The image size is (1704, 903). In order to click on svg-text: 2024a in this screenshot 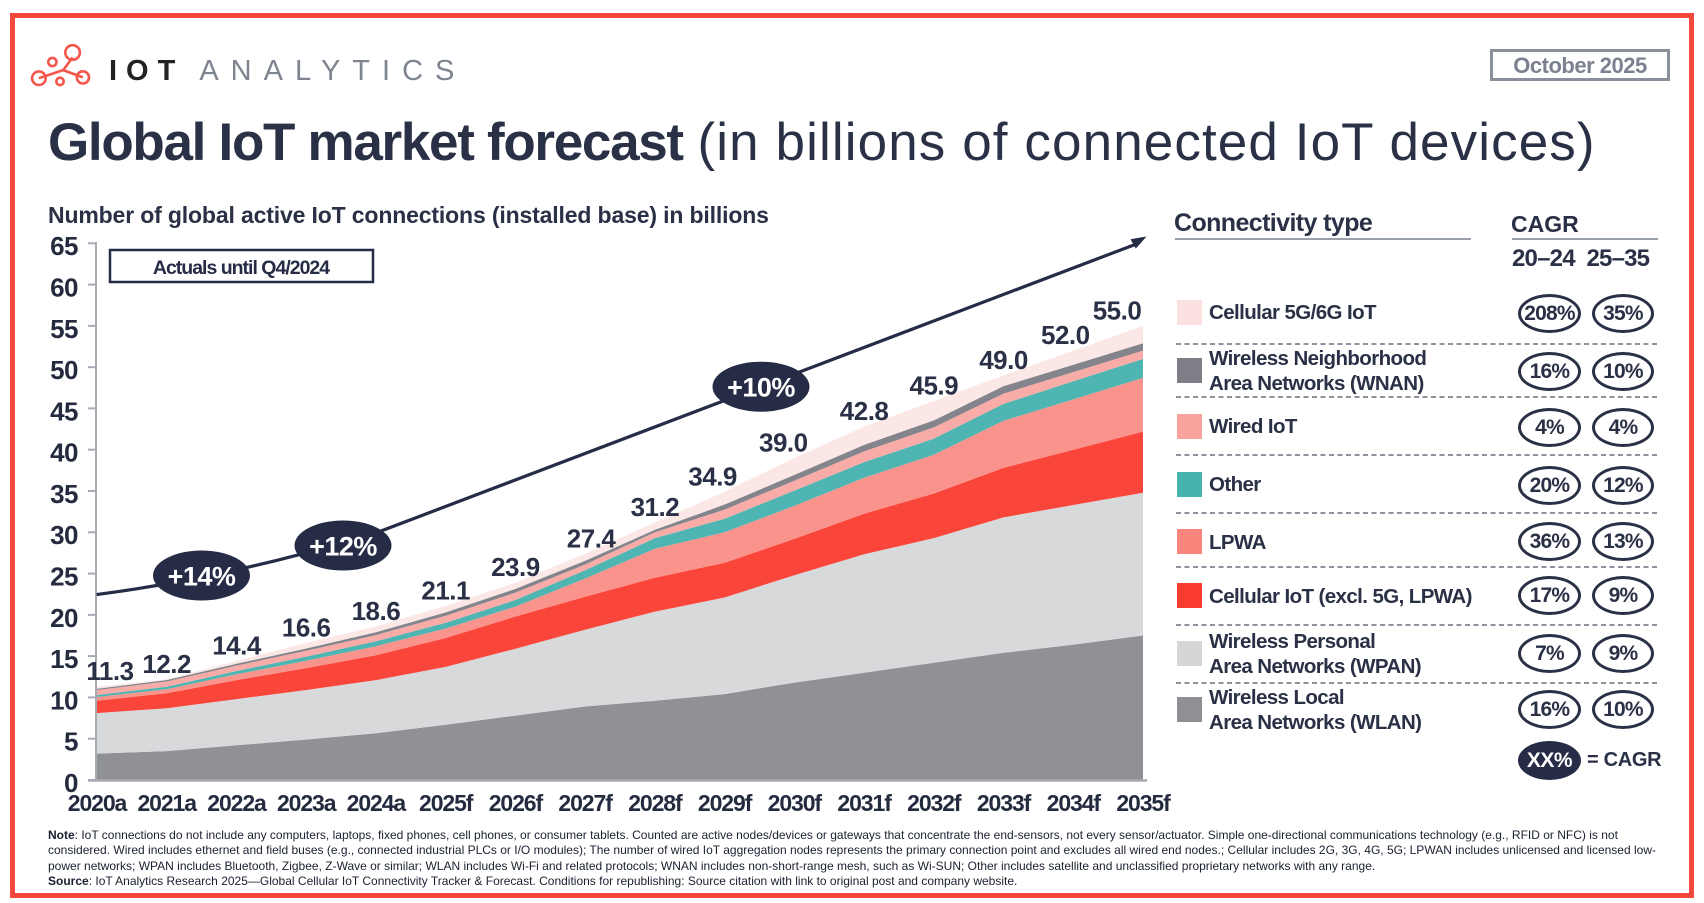, I will do `click(377, 803)`.